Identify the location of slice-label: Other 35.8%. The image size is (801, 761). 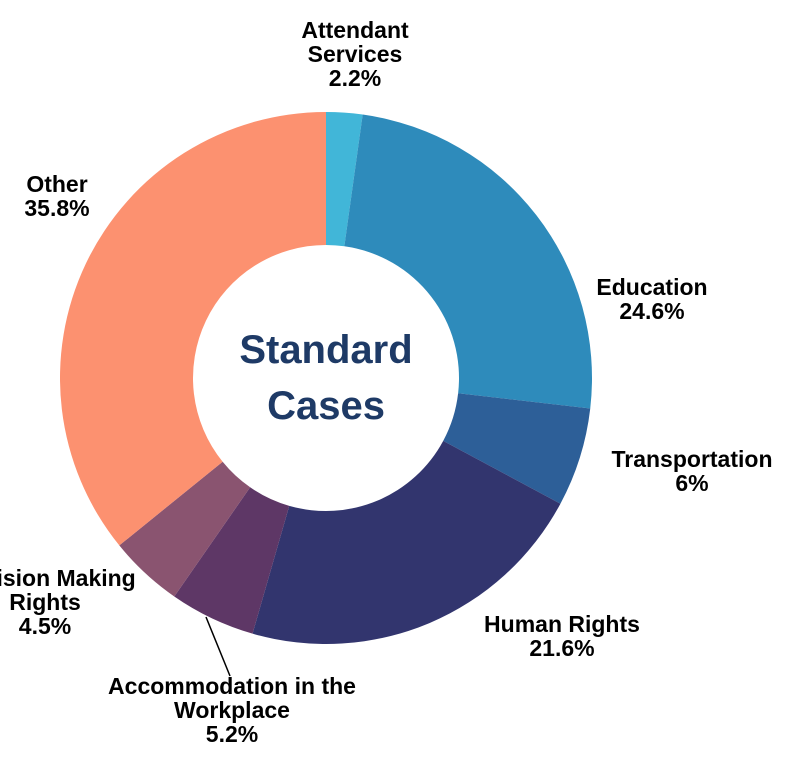
(58, 196).